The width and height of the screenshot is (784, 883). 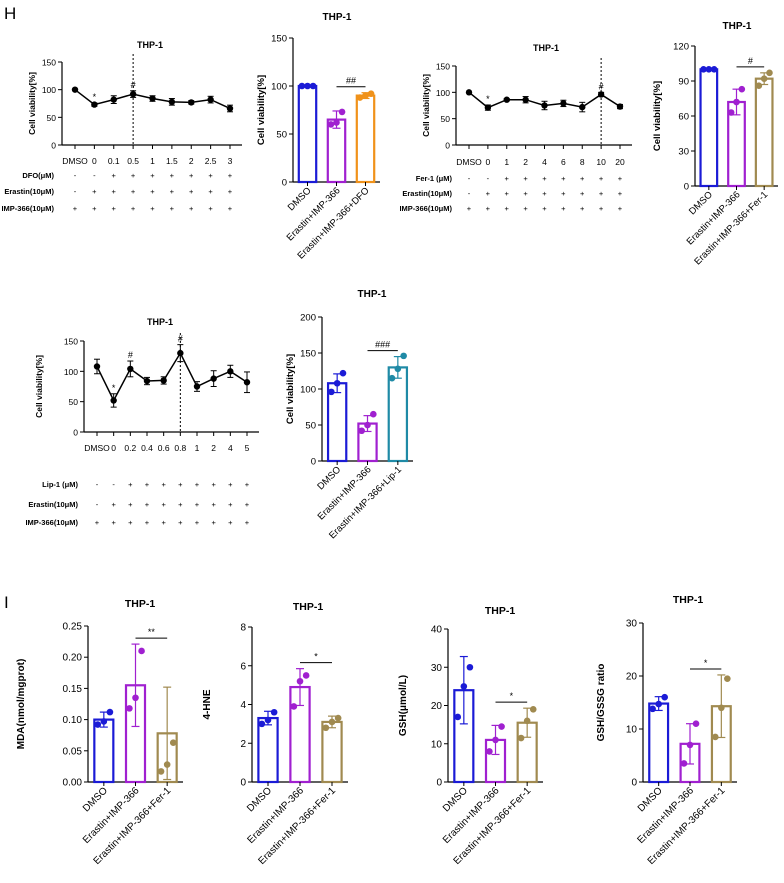 I want to click on y-tick-label: 20, so click(x=632, y=677).